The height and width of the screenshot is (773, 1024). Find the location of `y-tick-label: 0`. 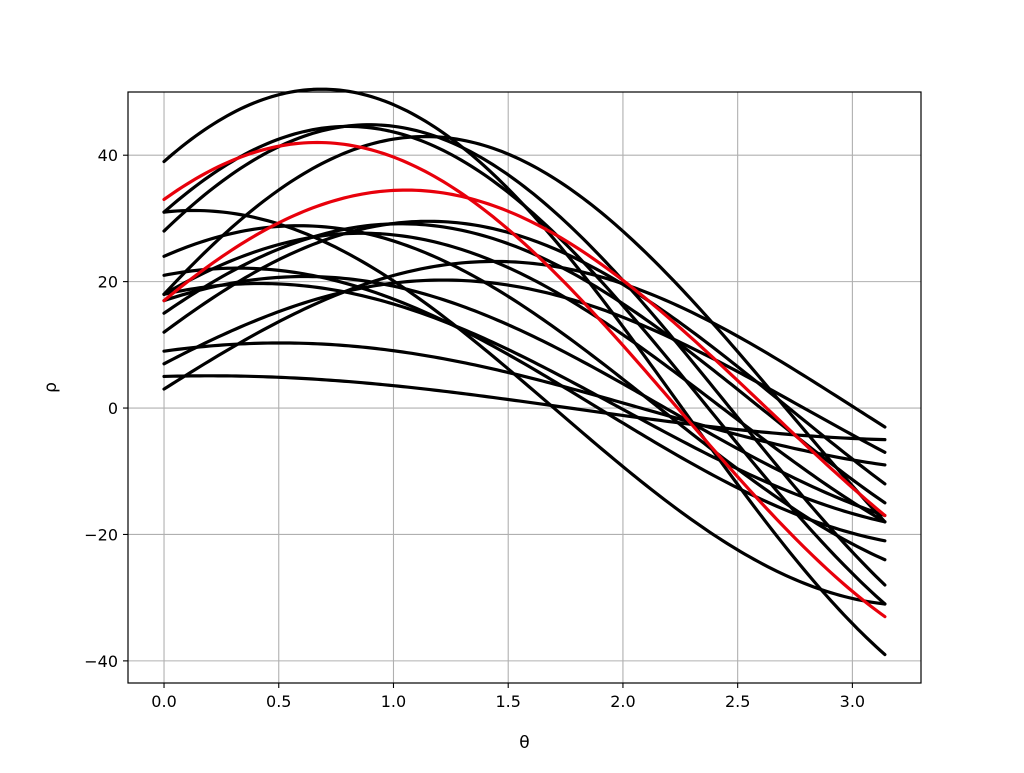

y-tick-label: 0 is located at coordinates (113, 408).